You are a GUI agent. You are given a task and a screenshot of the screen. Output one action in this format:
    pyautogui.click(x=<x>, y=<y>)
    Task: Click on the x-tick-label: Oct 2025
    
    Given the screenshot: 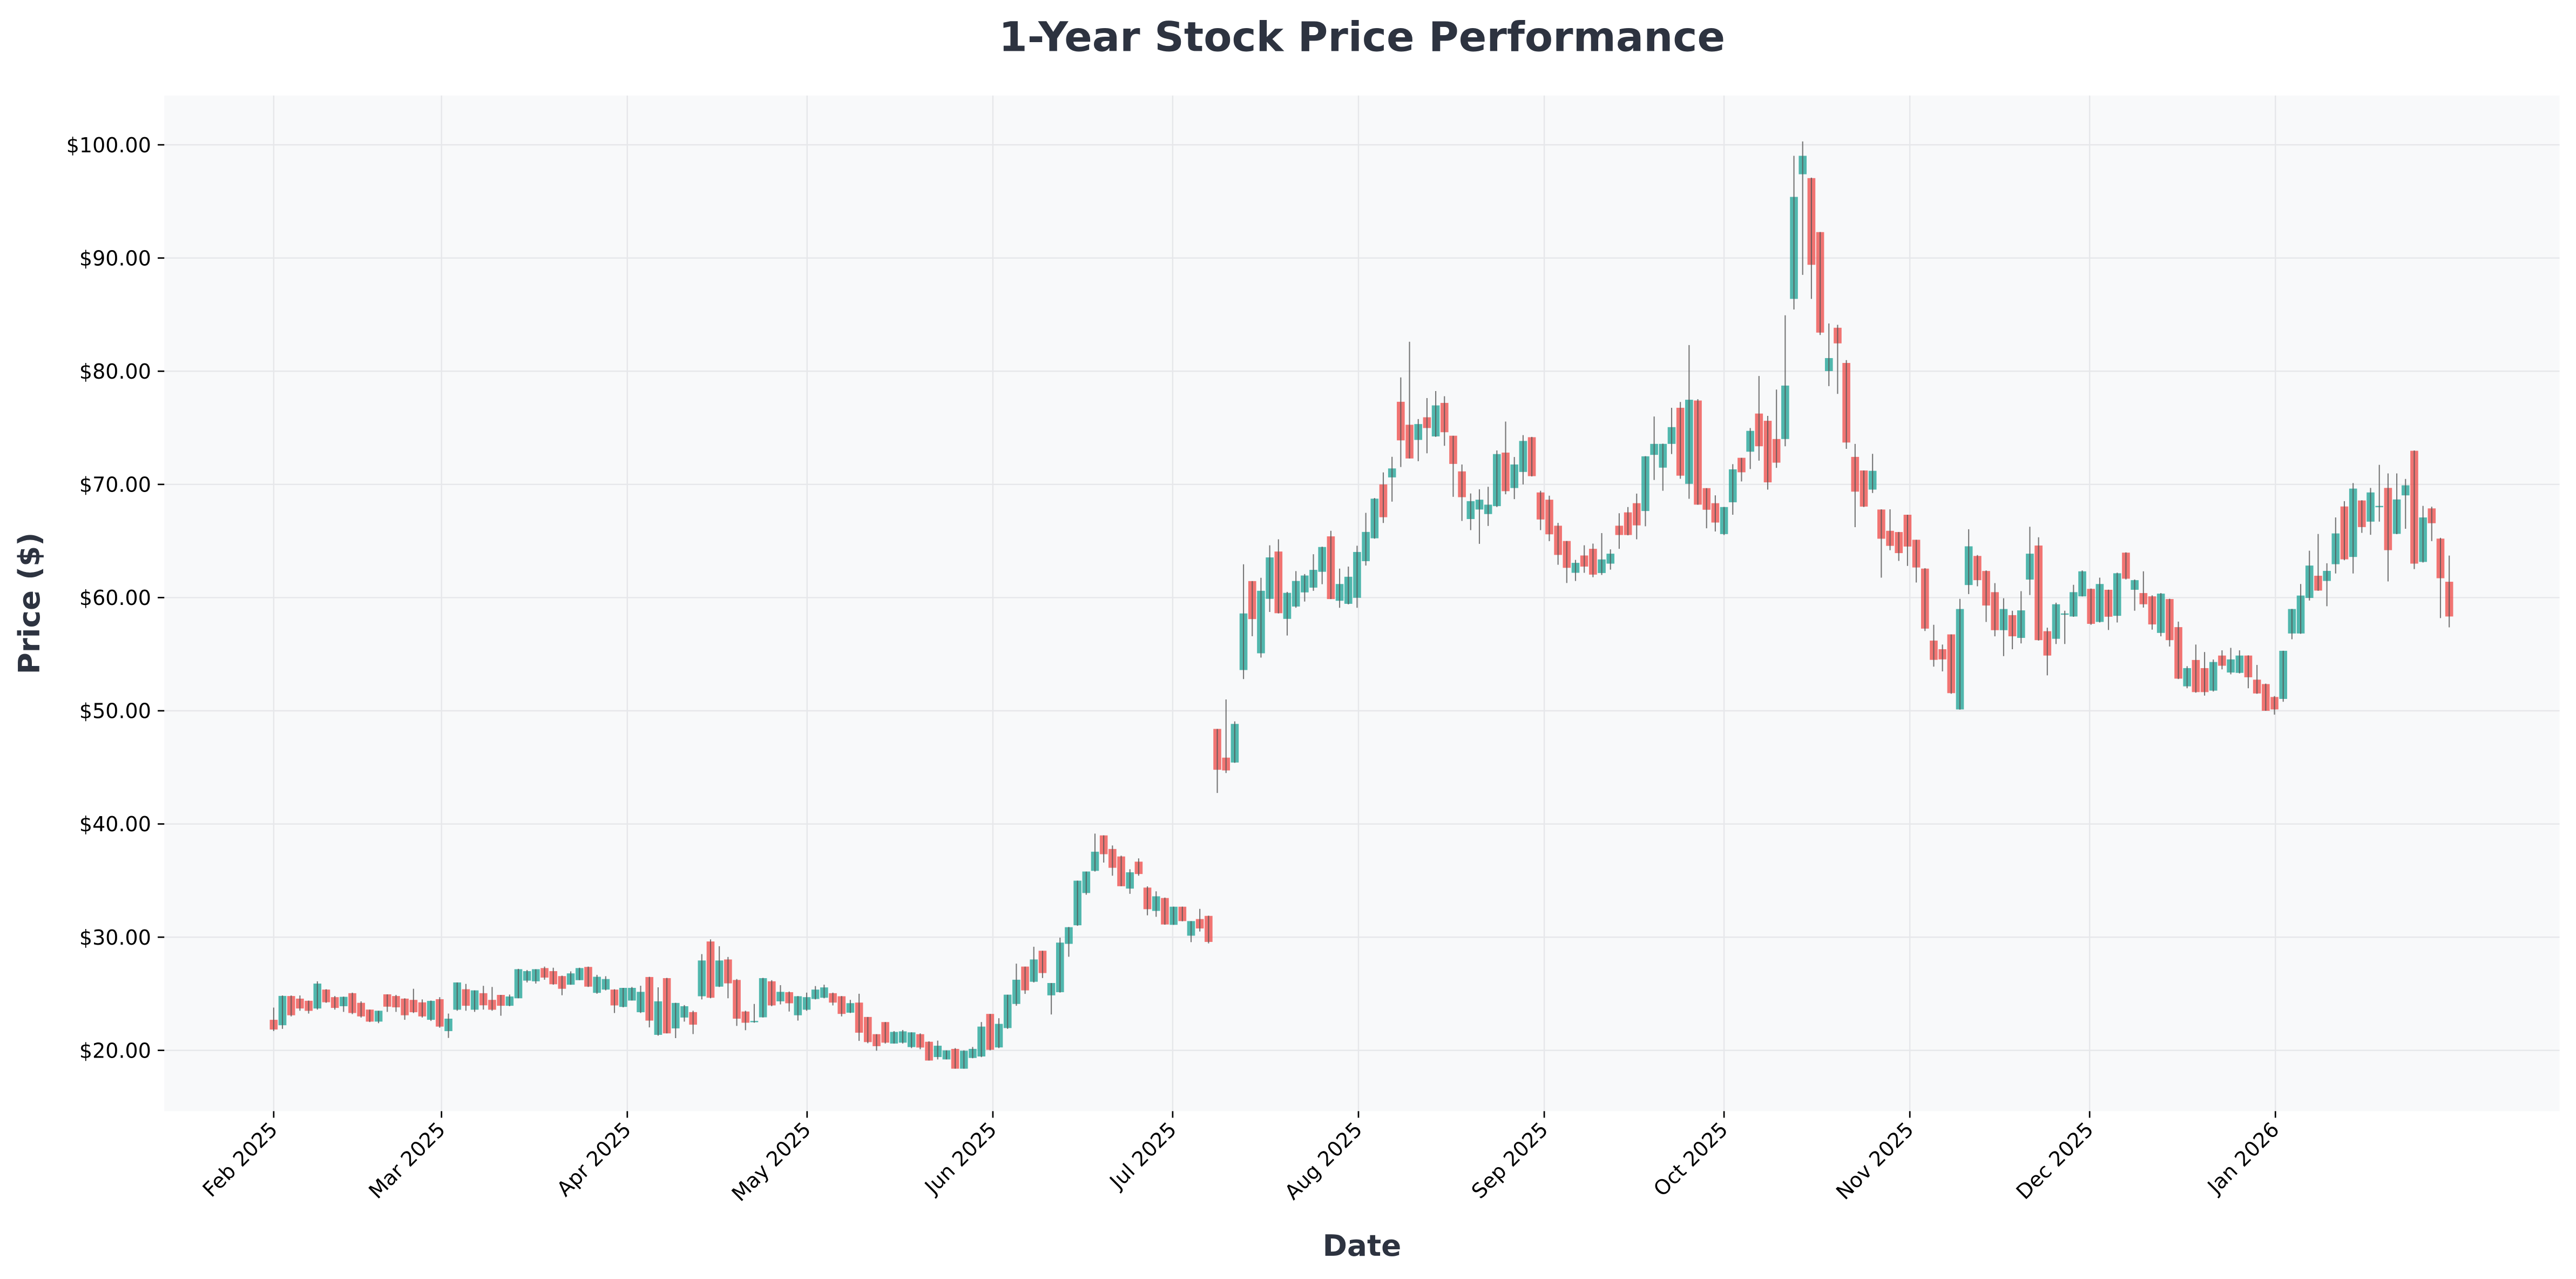 What is the action you would take?
    pyautogui.click(x=1691, y=1159)
    